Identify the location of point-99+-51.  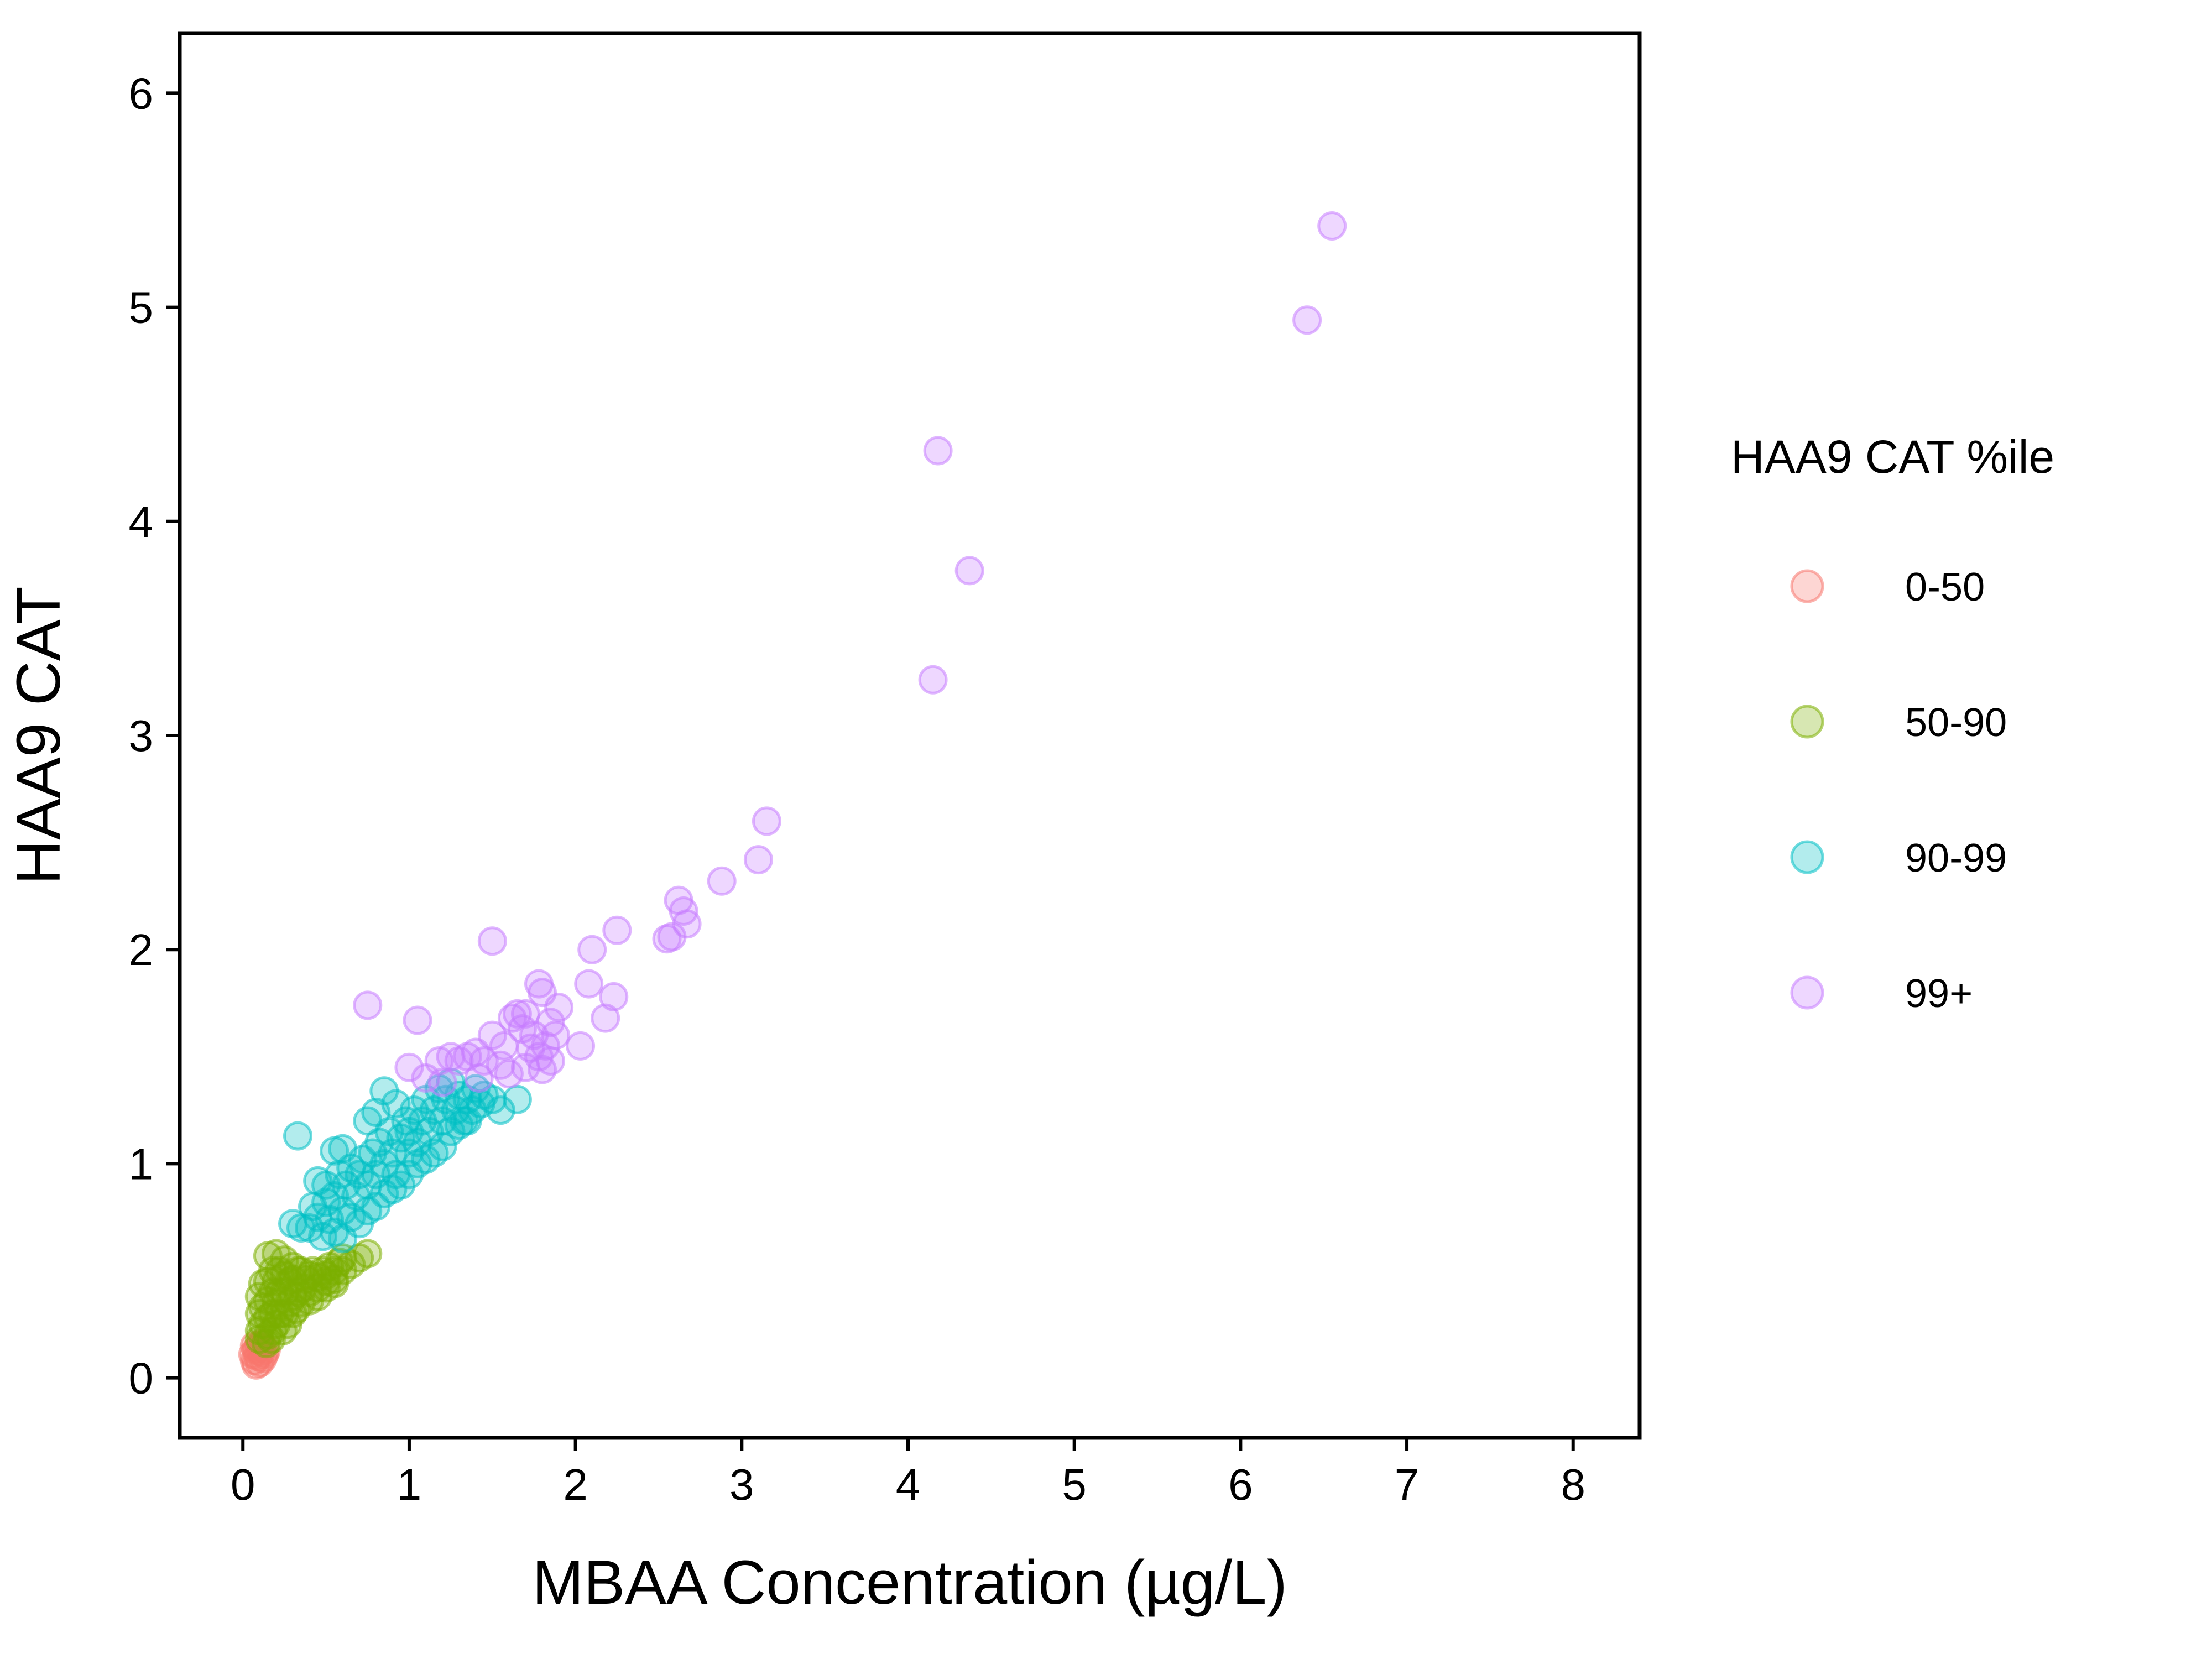
(542, 1069).